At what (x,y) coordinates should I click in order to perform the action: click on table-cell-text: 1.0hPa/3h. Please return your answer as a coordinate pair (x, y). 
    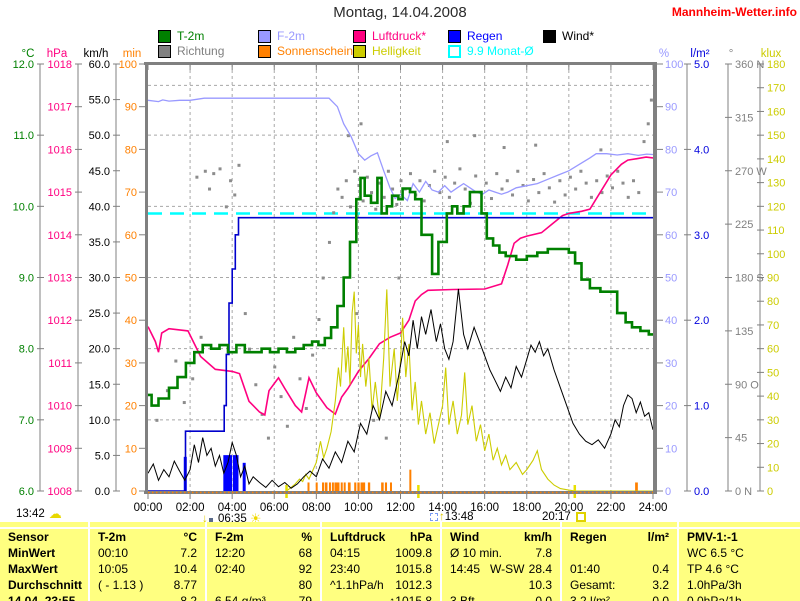
    Looking at the image, I should click on (714, 585).